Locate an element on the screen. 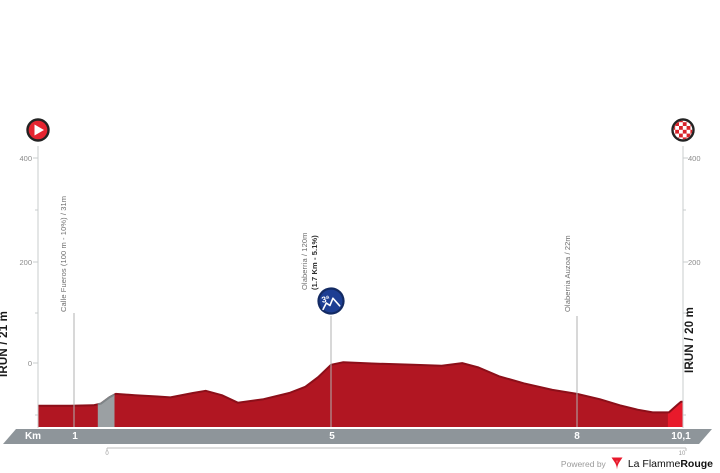 Image resolution: width=720 pixels, height=473 pixels. start-play-icon is located at coordinates (38, 130).